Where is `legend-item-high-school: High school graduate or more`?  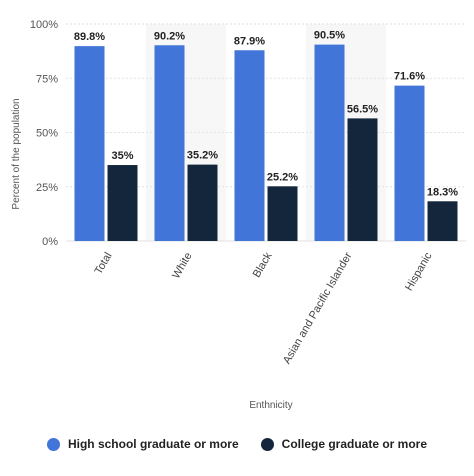
legend-item-high-school: High school graduate or more is located at coordinates (142, 444).